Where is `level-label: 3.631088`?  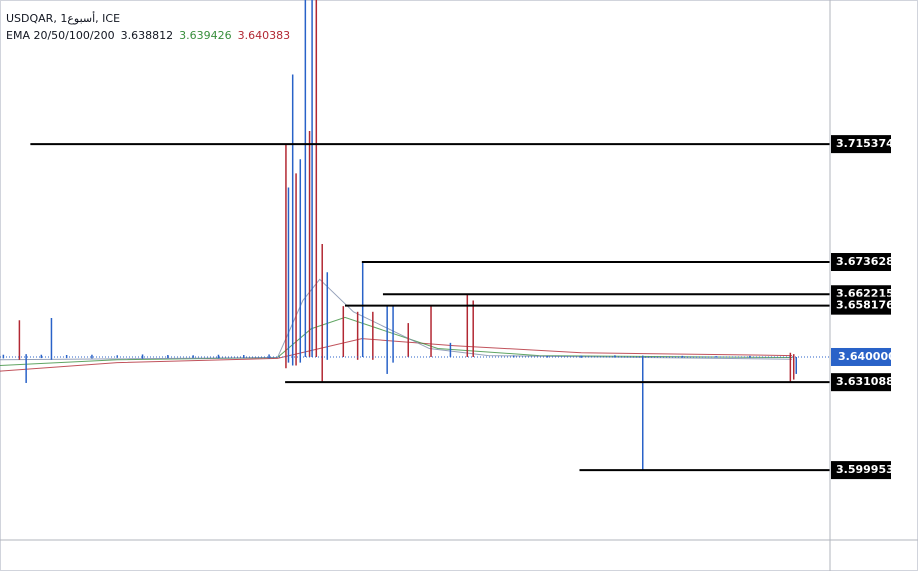
level-label: 3.631088 is located at coordinates (865, 381).